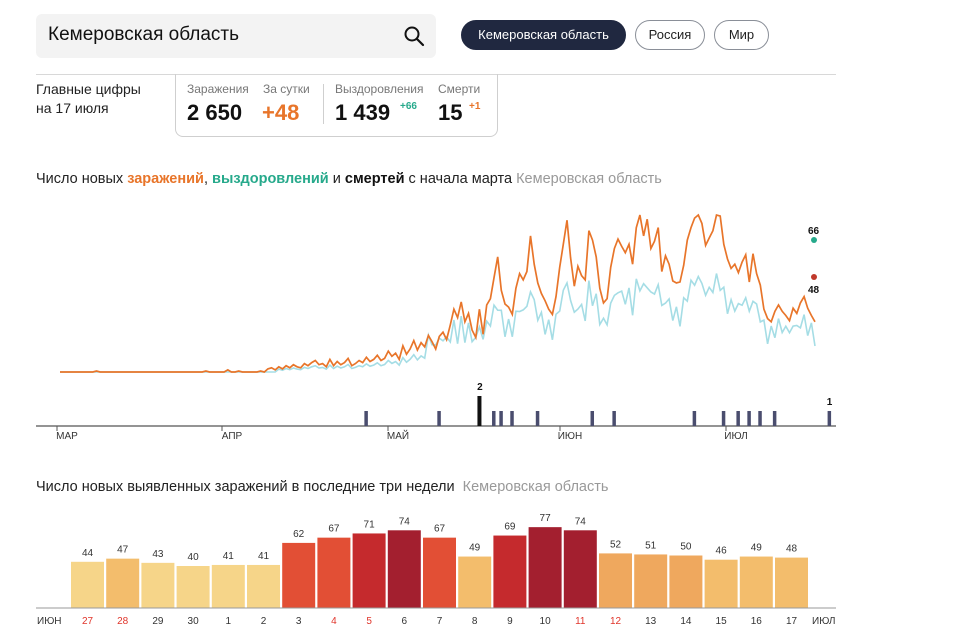  Describe the element at coordinates (543, 35) in the screenshot. I see `region-button-kemerovo: Кемеровская область` at that location.